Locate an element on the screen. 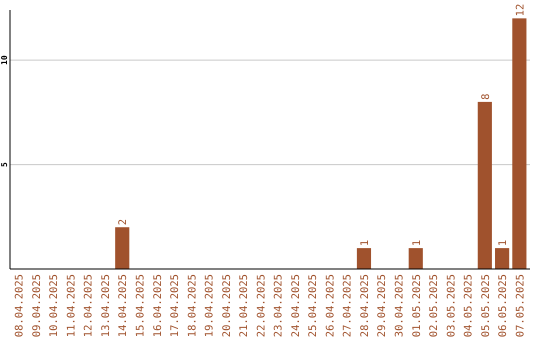 The width and height of the screenshot is (540, 340). x-tick-label: 04.05.2025 is located at coordinates (468, 306).